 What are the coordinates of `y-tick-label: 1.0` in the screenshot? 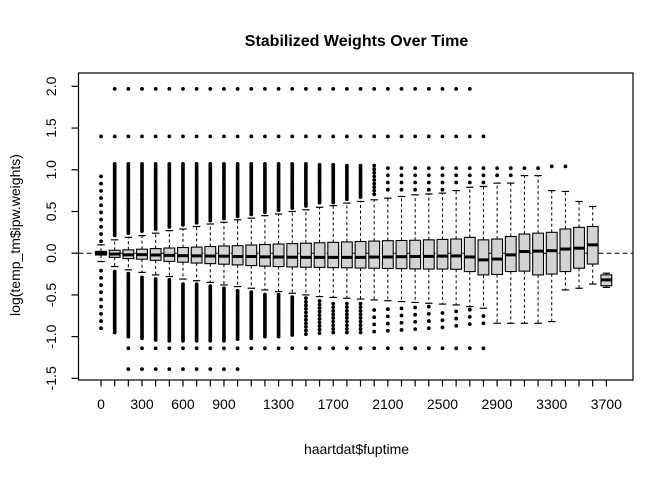 It's located at (51, 170).